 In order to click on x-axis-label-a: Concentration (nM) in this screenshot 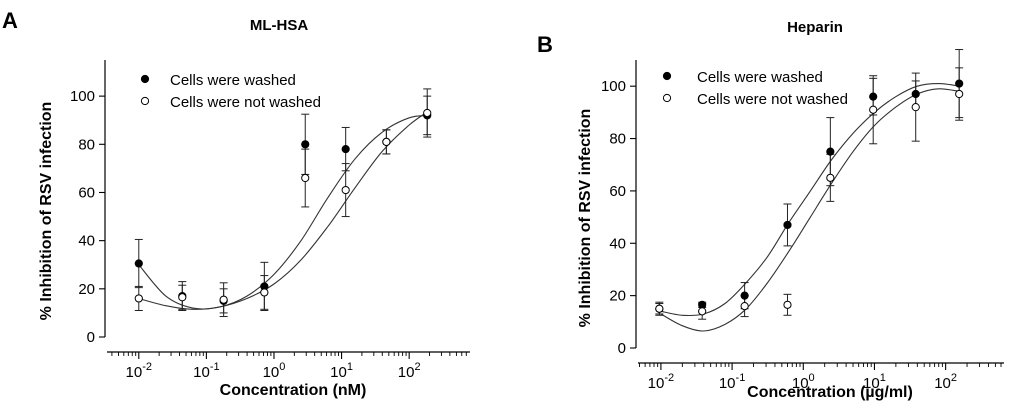, I will do `click(293, 390)`.